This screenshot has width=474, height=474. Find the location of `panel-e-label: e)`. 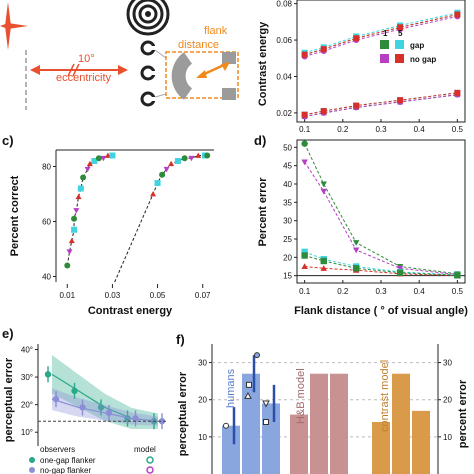

panel-e-label: e) is located at coordinates (8, 333).